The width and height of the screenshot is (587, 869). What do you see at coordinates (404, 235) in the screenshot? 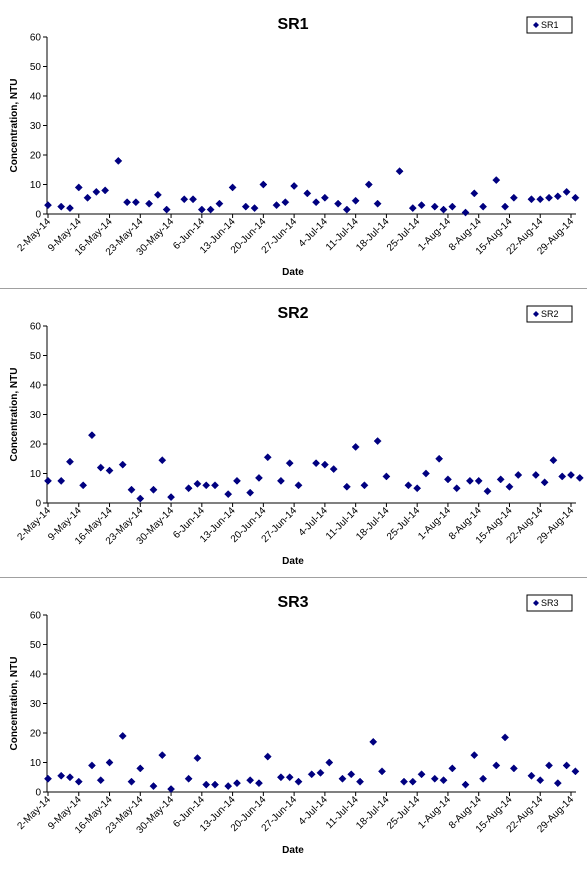
I see `x-tick-label: 25-Jul-14` at bounding box center [404, 235].